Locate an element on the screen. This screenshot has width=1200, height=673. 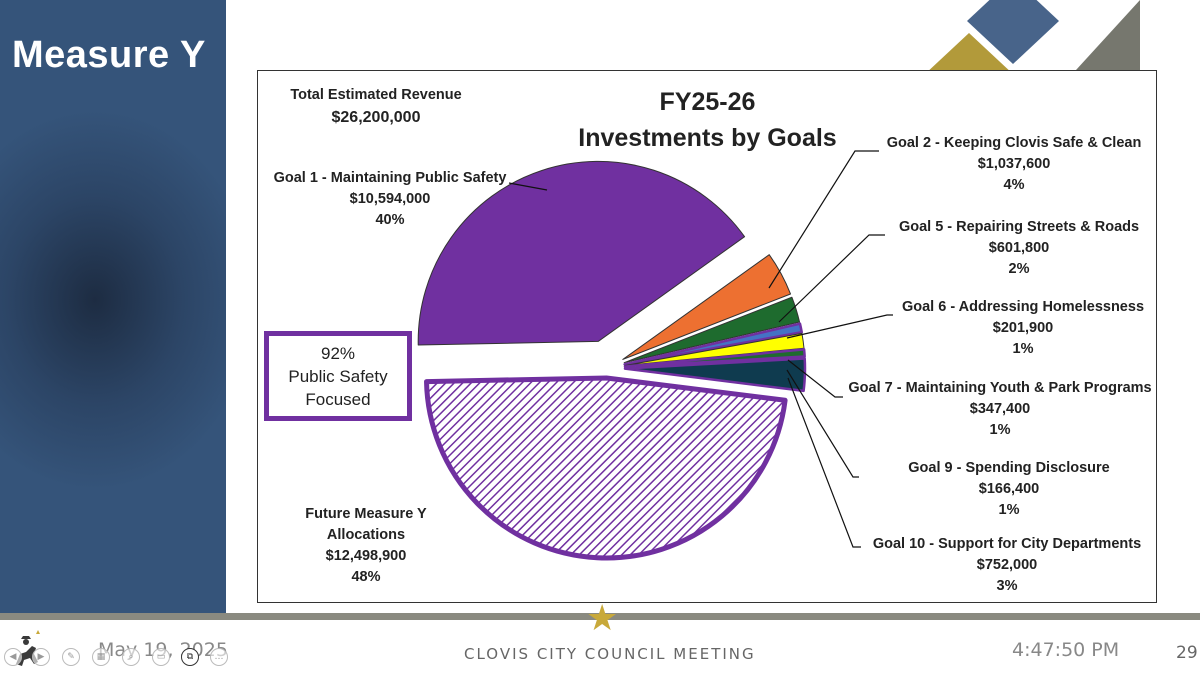
data-label-percent: 3% is located at coordinates (1007, 586).